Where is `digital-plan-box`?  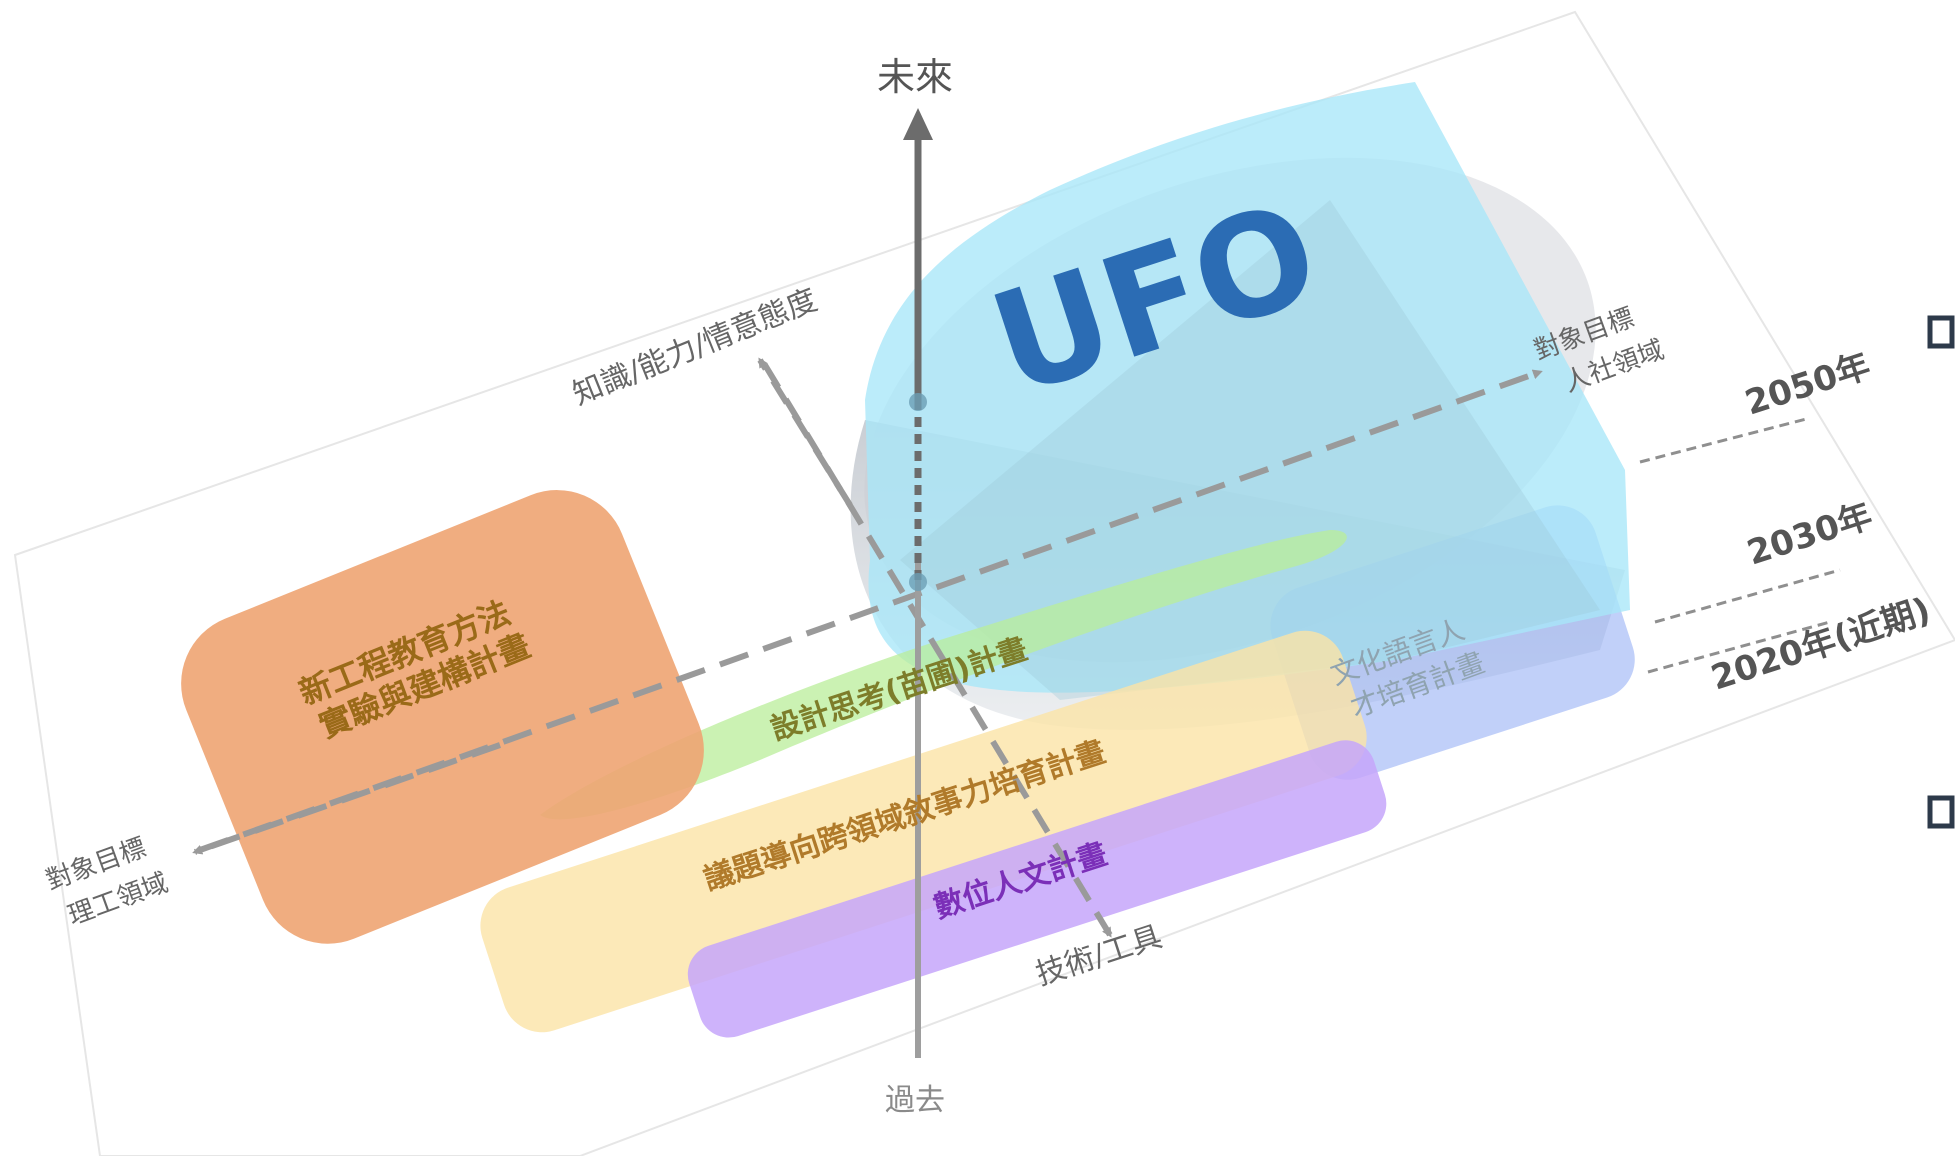 digital-plan-box is located at coordinates (1037, 889).